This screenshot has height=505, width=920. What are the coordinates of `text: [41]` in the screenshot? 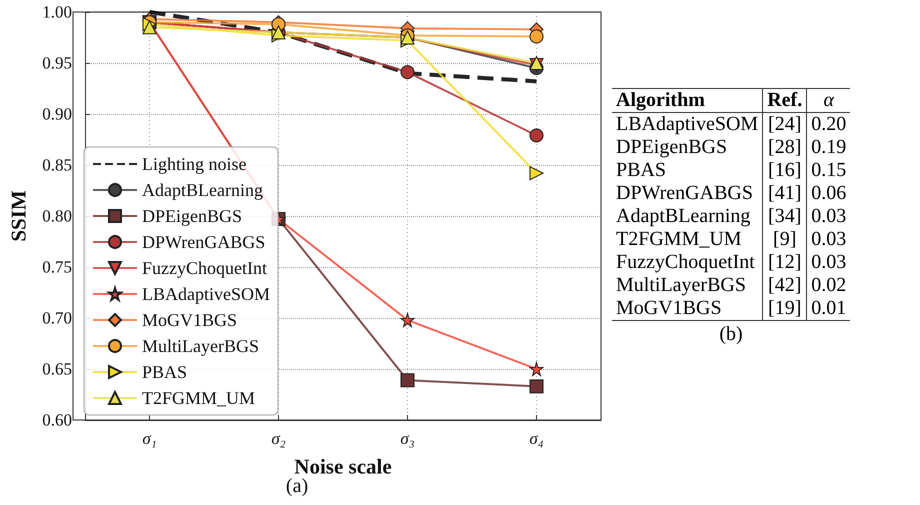 It's located at (784, 193).